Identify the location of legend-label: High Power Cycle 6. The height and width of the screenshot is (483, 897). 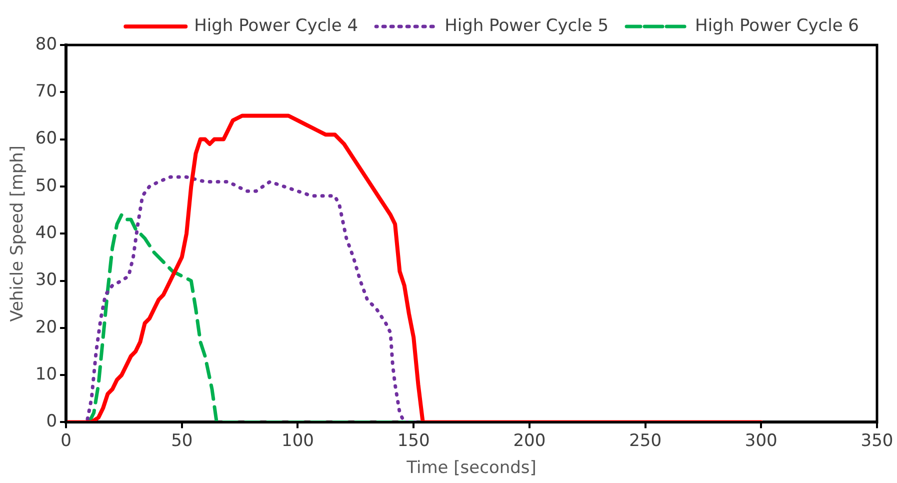
(777, 26).